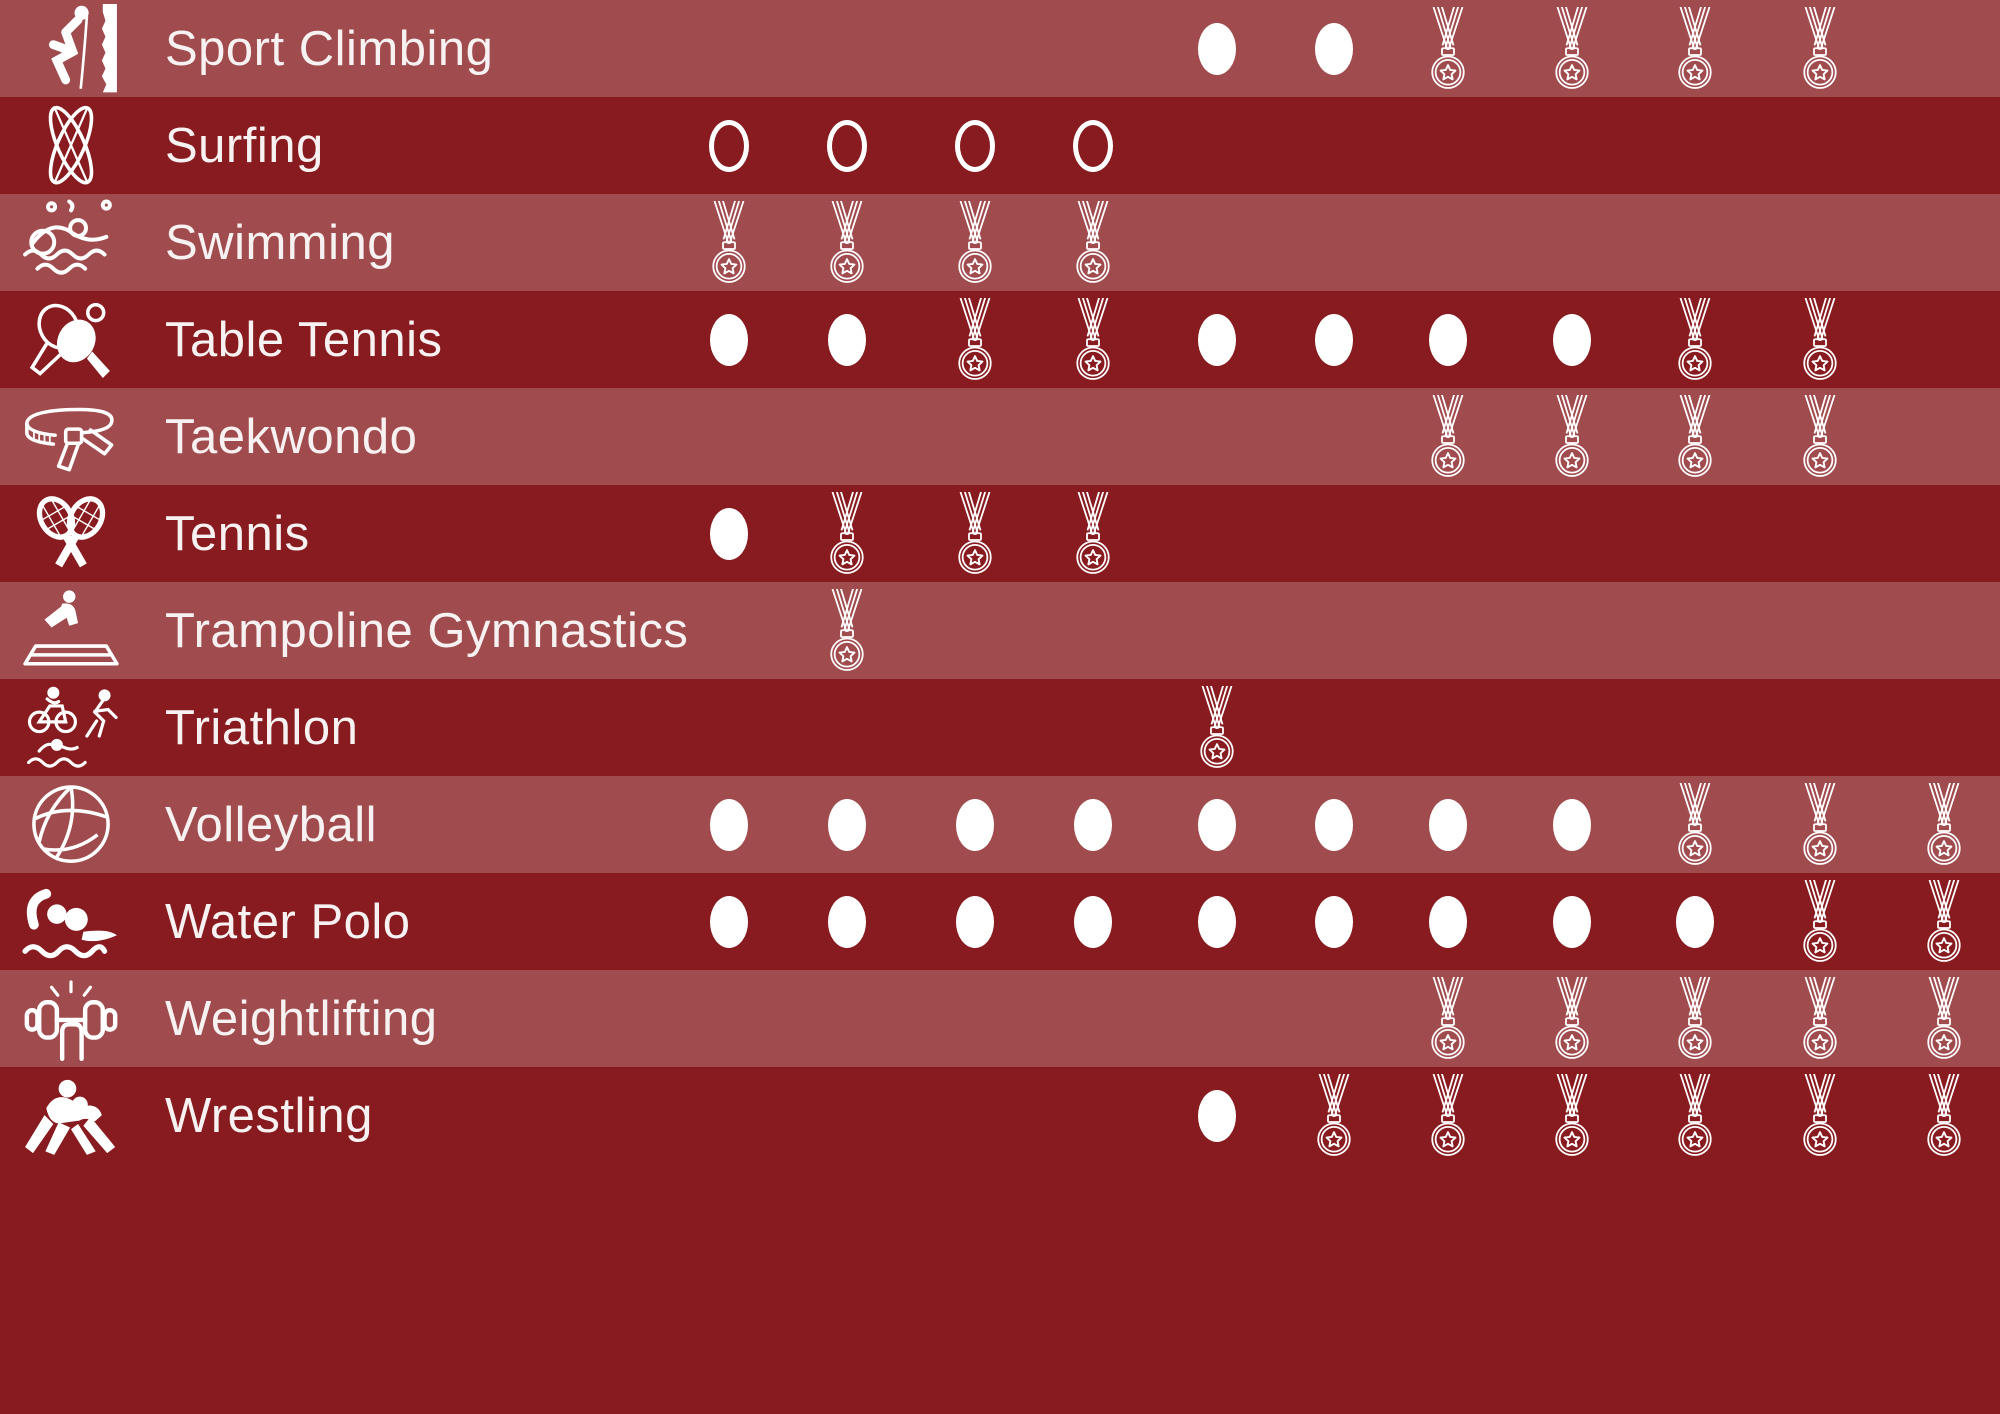 The image size is (2000, 1414). Describe the element at coordinates (1000, 145) in the screenshot. I see `sport-row: Surfing` at that location.